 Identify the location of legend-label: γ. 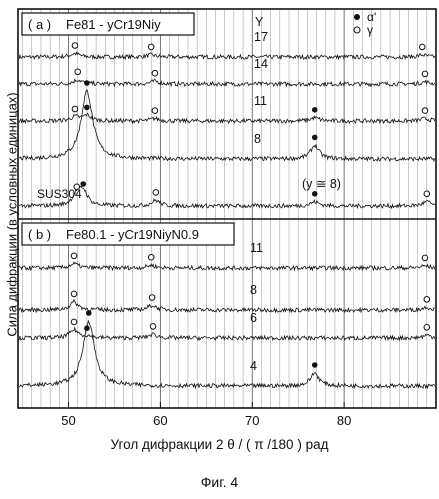
(370, 30).